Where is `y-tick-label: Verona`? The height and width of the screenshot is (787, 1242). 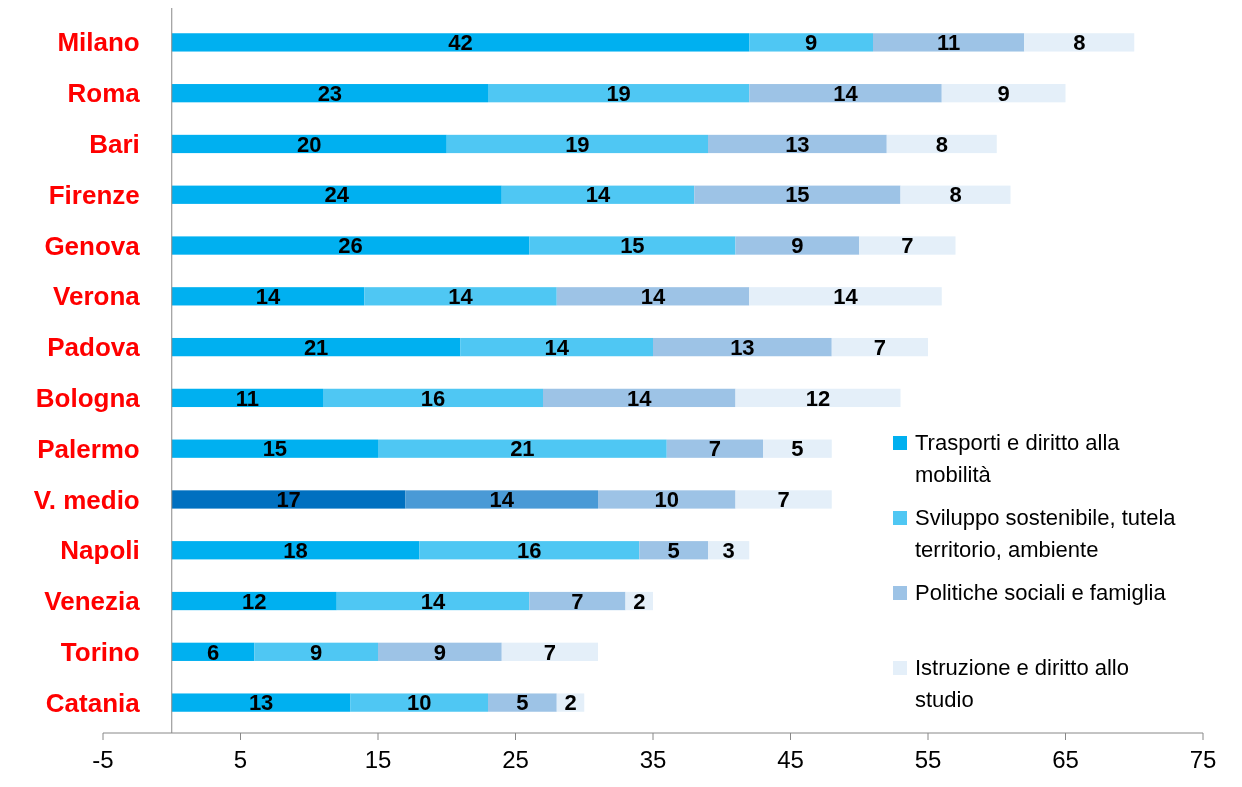 y-tick-label: Verona is located at coordinates (97, 296).